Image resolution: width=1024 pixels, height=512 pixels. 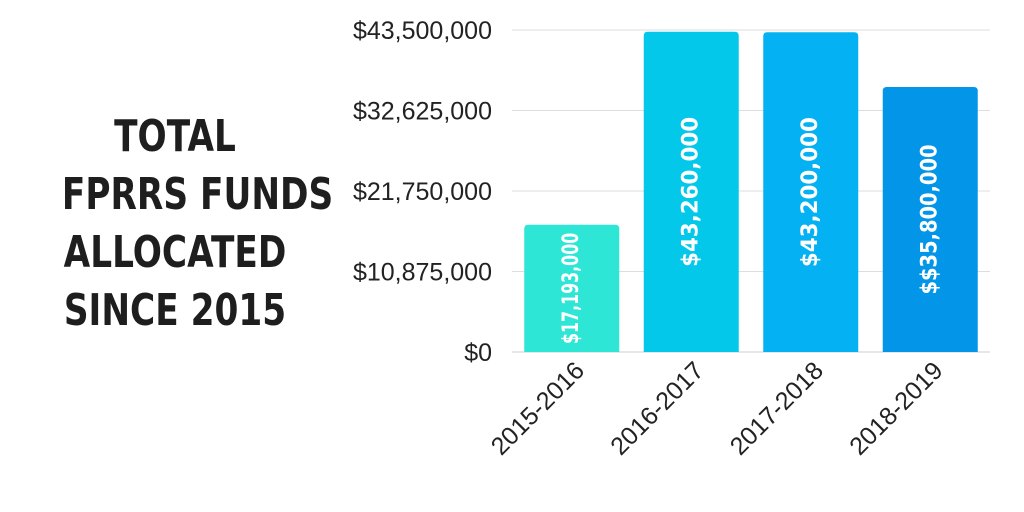 I want to click on x-axis-category-labels: 2015-2016 2016-2017 2017-2018 2018-2019, so click(x=717, y=408).